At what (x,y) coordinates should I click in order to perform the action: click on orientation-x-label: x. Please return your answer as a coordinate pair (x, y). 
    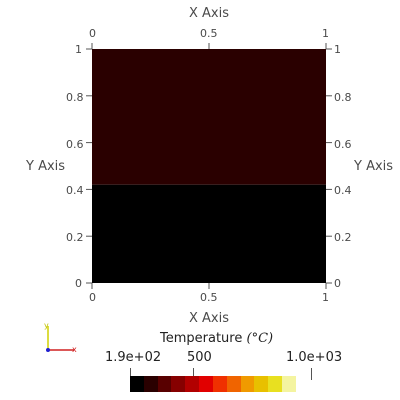
    Looking at the image, I should click on (74, 349).